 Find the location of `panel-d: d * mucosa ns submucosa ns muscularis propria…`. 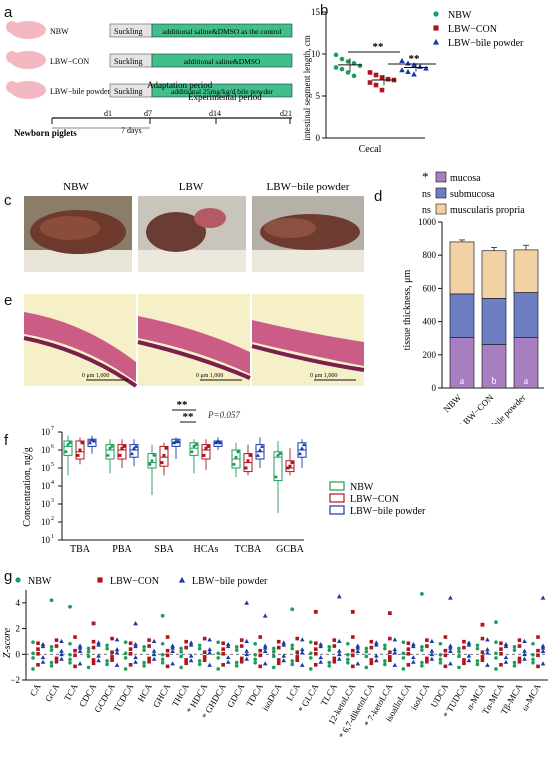

panel-d: d * mucosa ns submucosa ns muscularis propria… is located at coordinates (461, 303).